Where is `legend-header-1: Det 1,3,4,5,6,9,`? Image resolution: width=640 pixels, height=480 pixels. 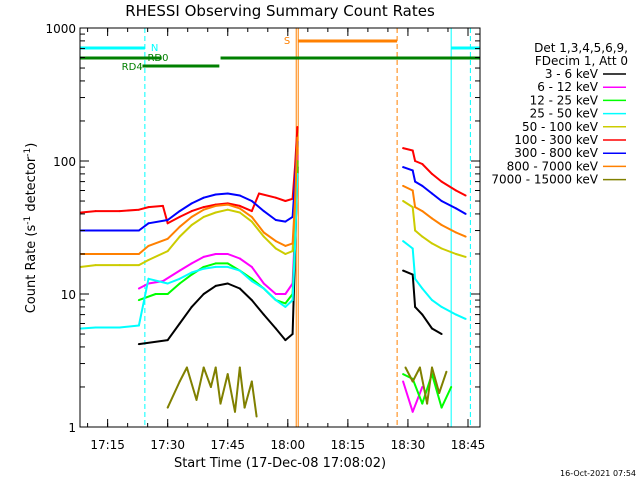 legend-header-1: Det 1,3,4,5,6,9, is located at coordinates (581, 48).